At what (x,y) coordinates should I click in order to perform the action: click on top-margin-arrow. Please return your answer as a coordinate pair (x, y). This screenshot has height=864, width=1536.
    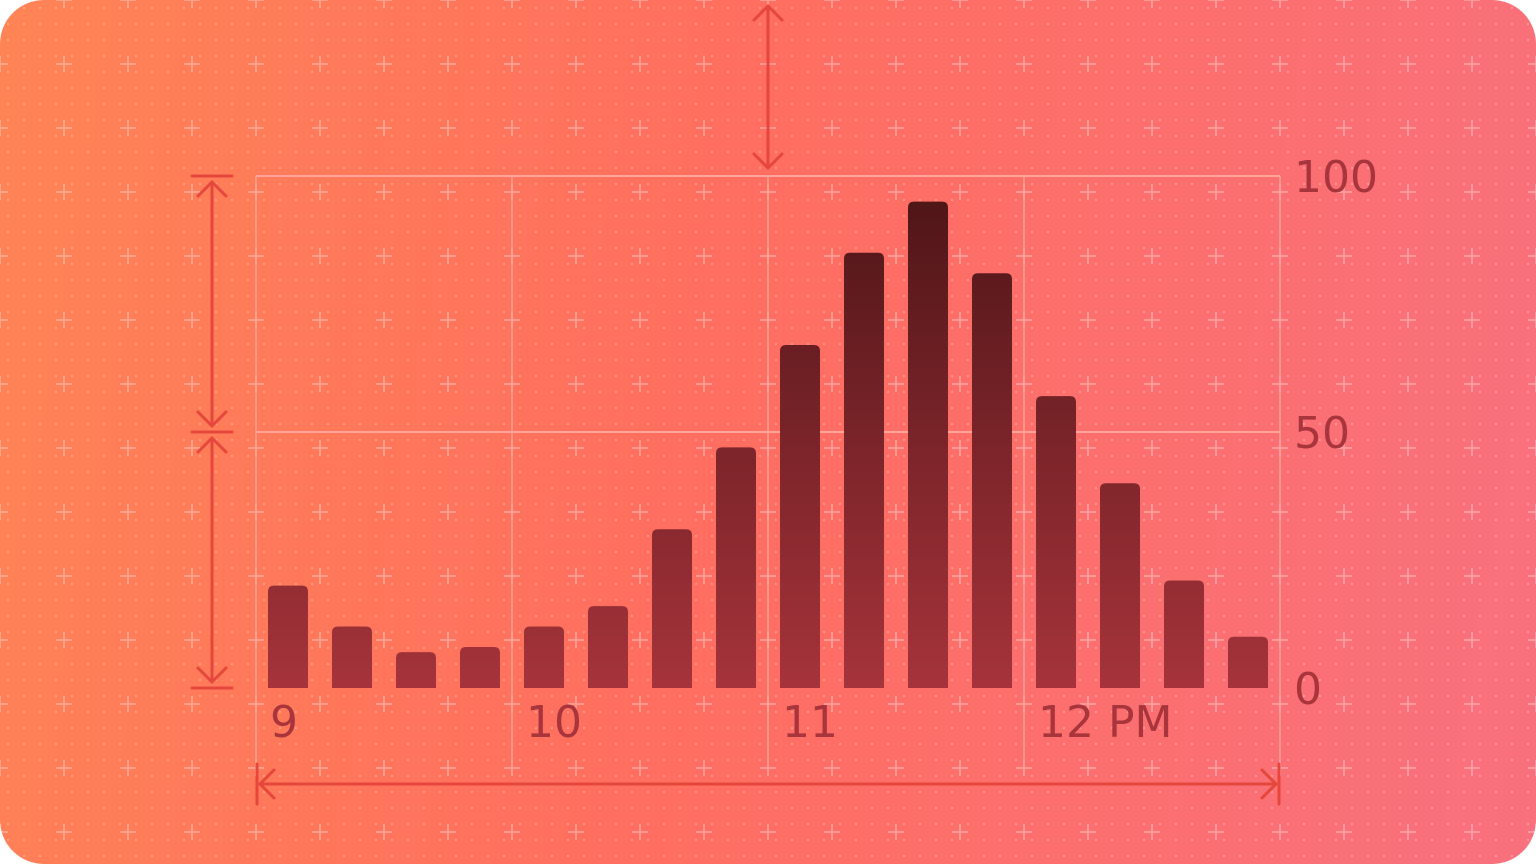
    Looking at the image, I should click on (768, 87).